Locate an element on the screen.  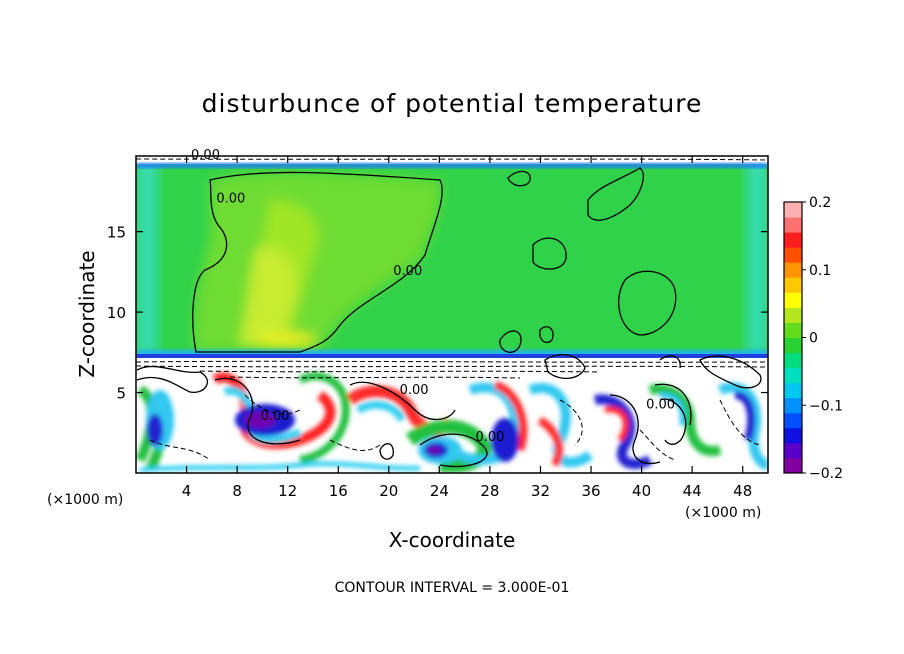
x-tick-label: 32 is located at coordinates (540, 491).